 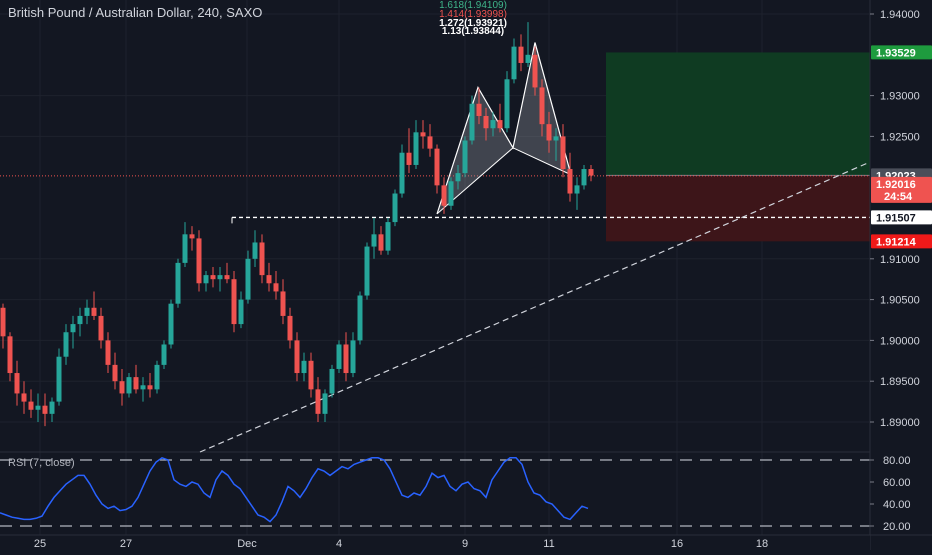 What do you see at coordinates (738, 208) in the screenshot?
I see `stop-zone` at bounding box center [738, 208].